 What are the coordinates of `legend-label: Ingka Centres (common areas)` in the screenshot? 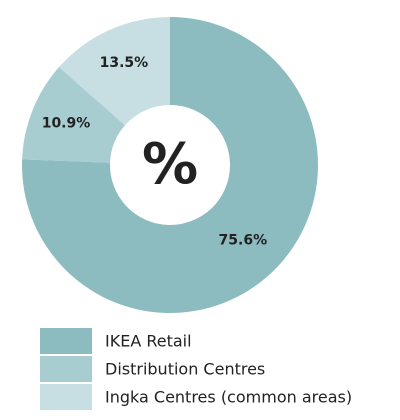 It's located at (228, 397).